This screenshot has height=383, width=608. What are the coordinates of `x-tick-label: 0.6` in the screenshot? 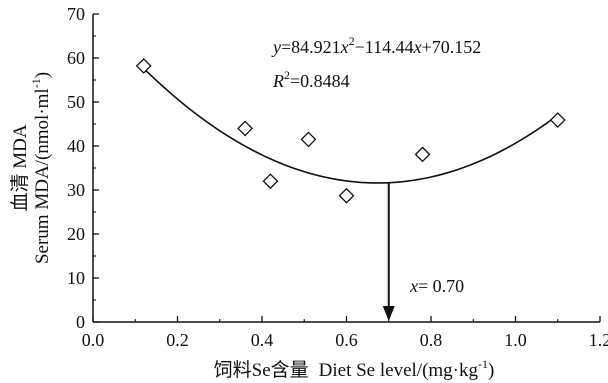 It's located at (346, 340).